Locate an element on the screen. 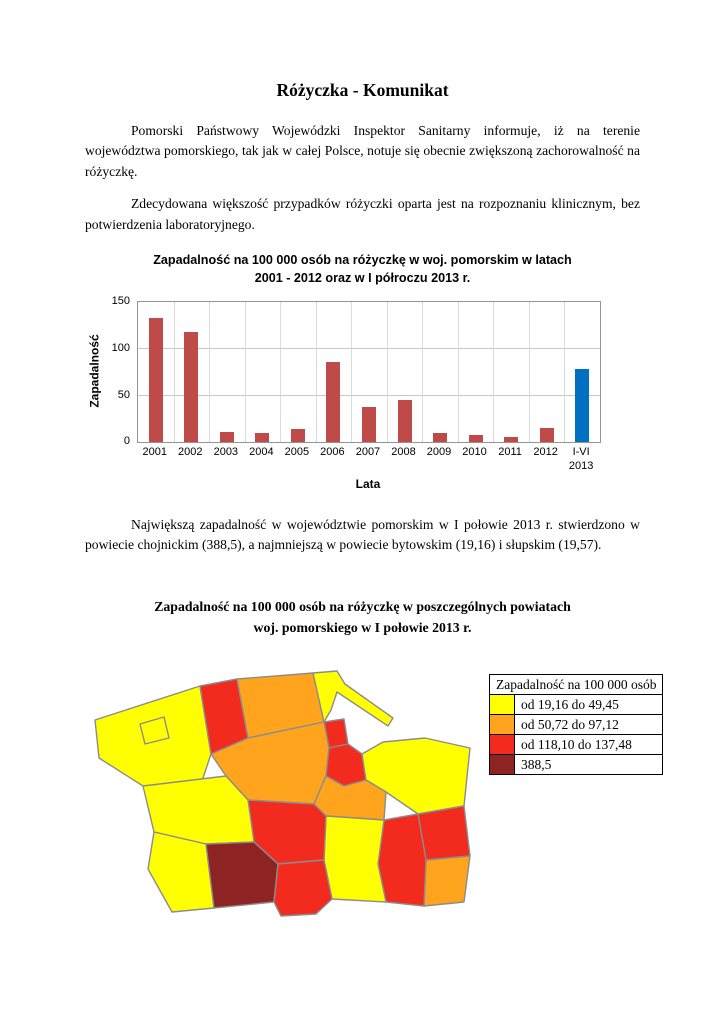 This screenshot has height=1024, width=725. bar-chart-title-line2: 2001 - 2012 oraz w I półroczu 2013 r. is located at coordinates (362, 278).